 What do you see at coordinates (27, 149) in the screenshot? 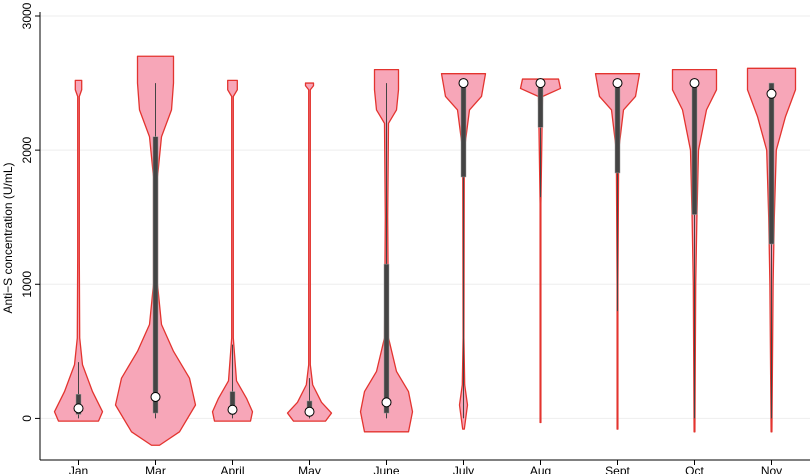
I see `y-tick-label: 2000` at bounding box center [27, 149].